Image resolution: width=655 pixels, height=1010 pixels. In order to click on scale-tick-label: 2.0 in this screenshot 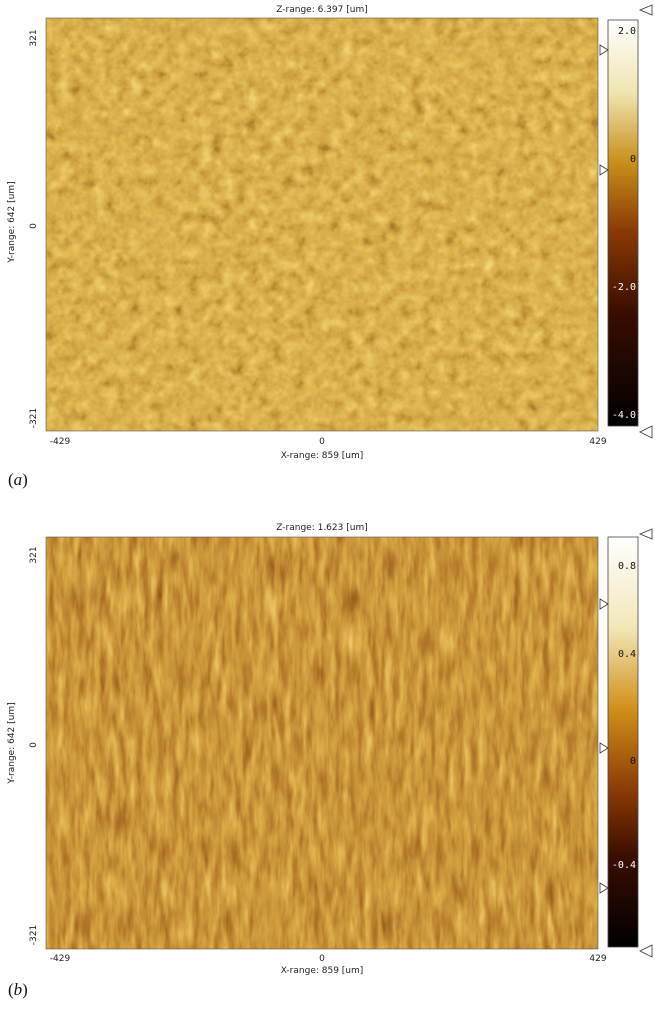, I will do `click(627, 31)`.